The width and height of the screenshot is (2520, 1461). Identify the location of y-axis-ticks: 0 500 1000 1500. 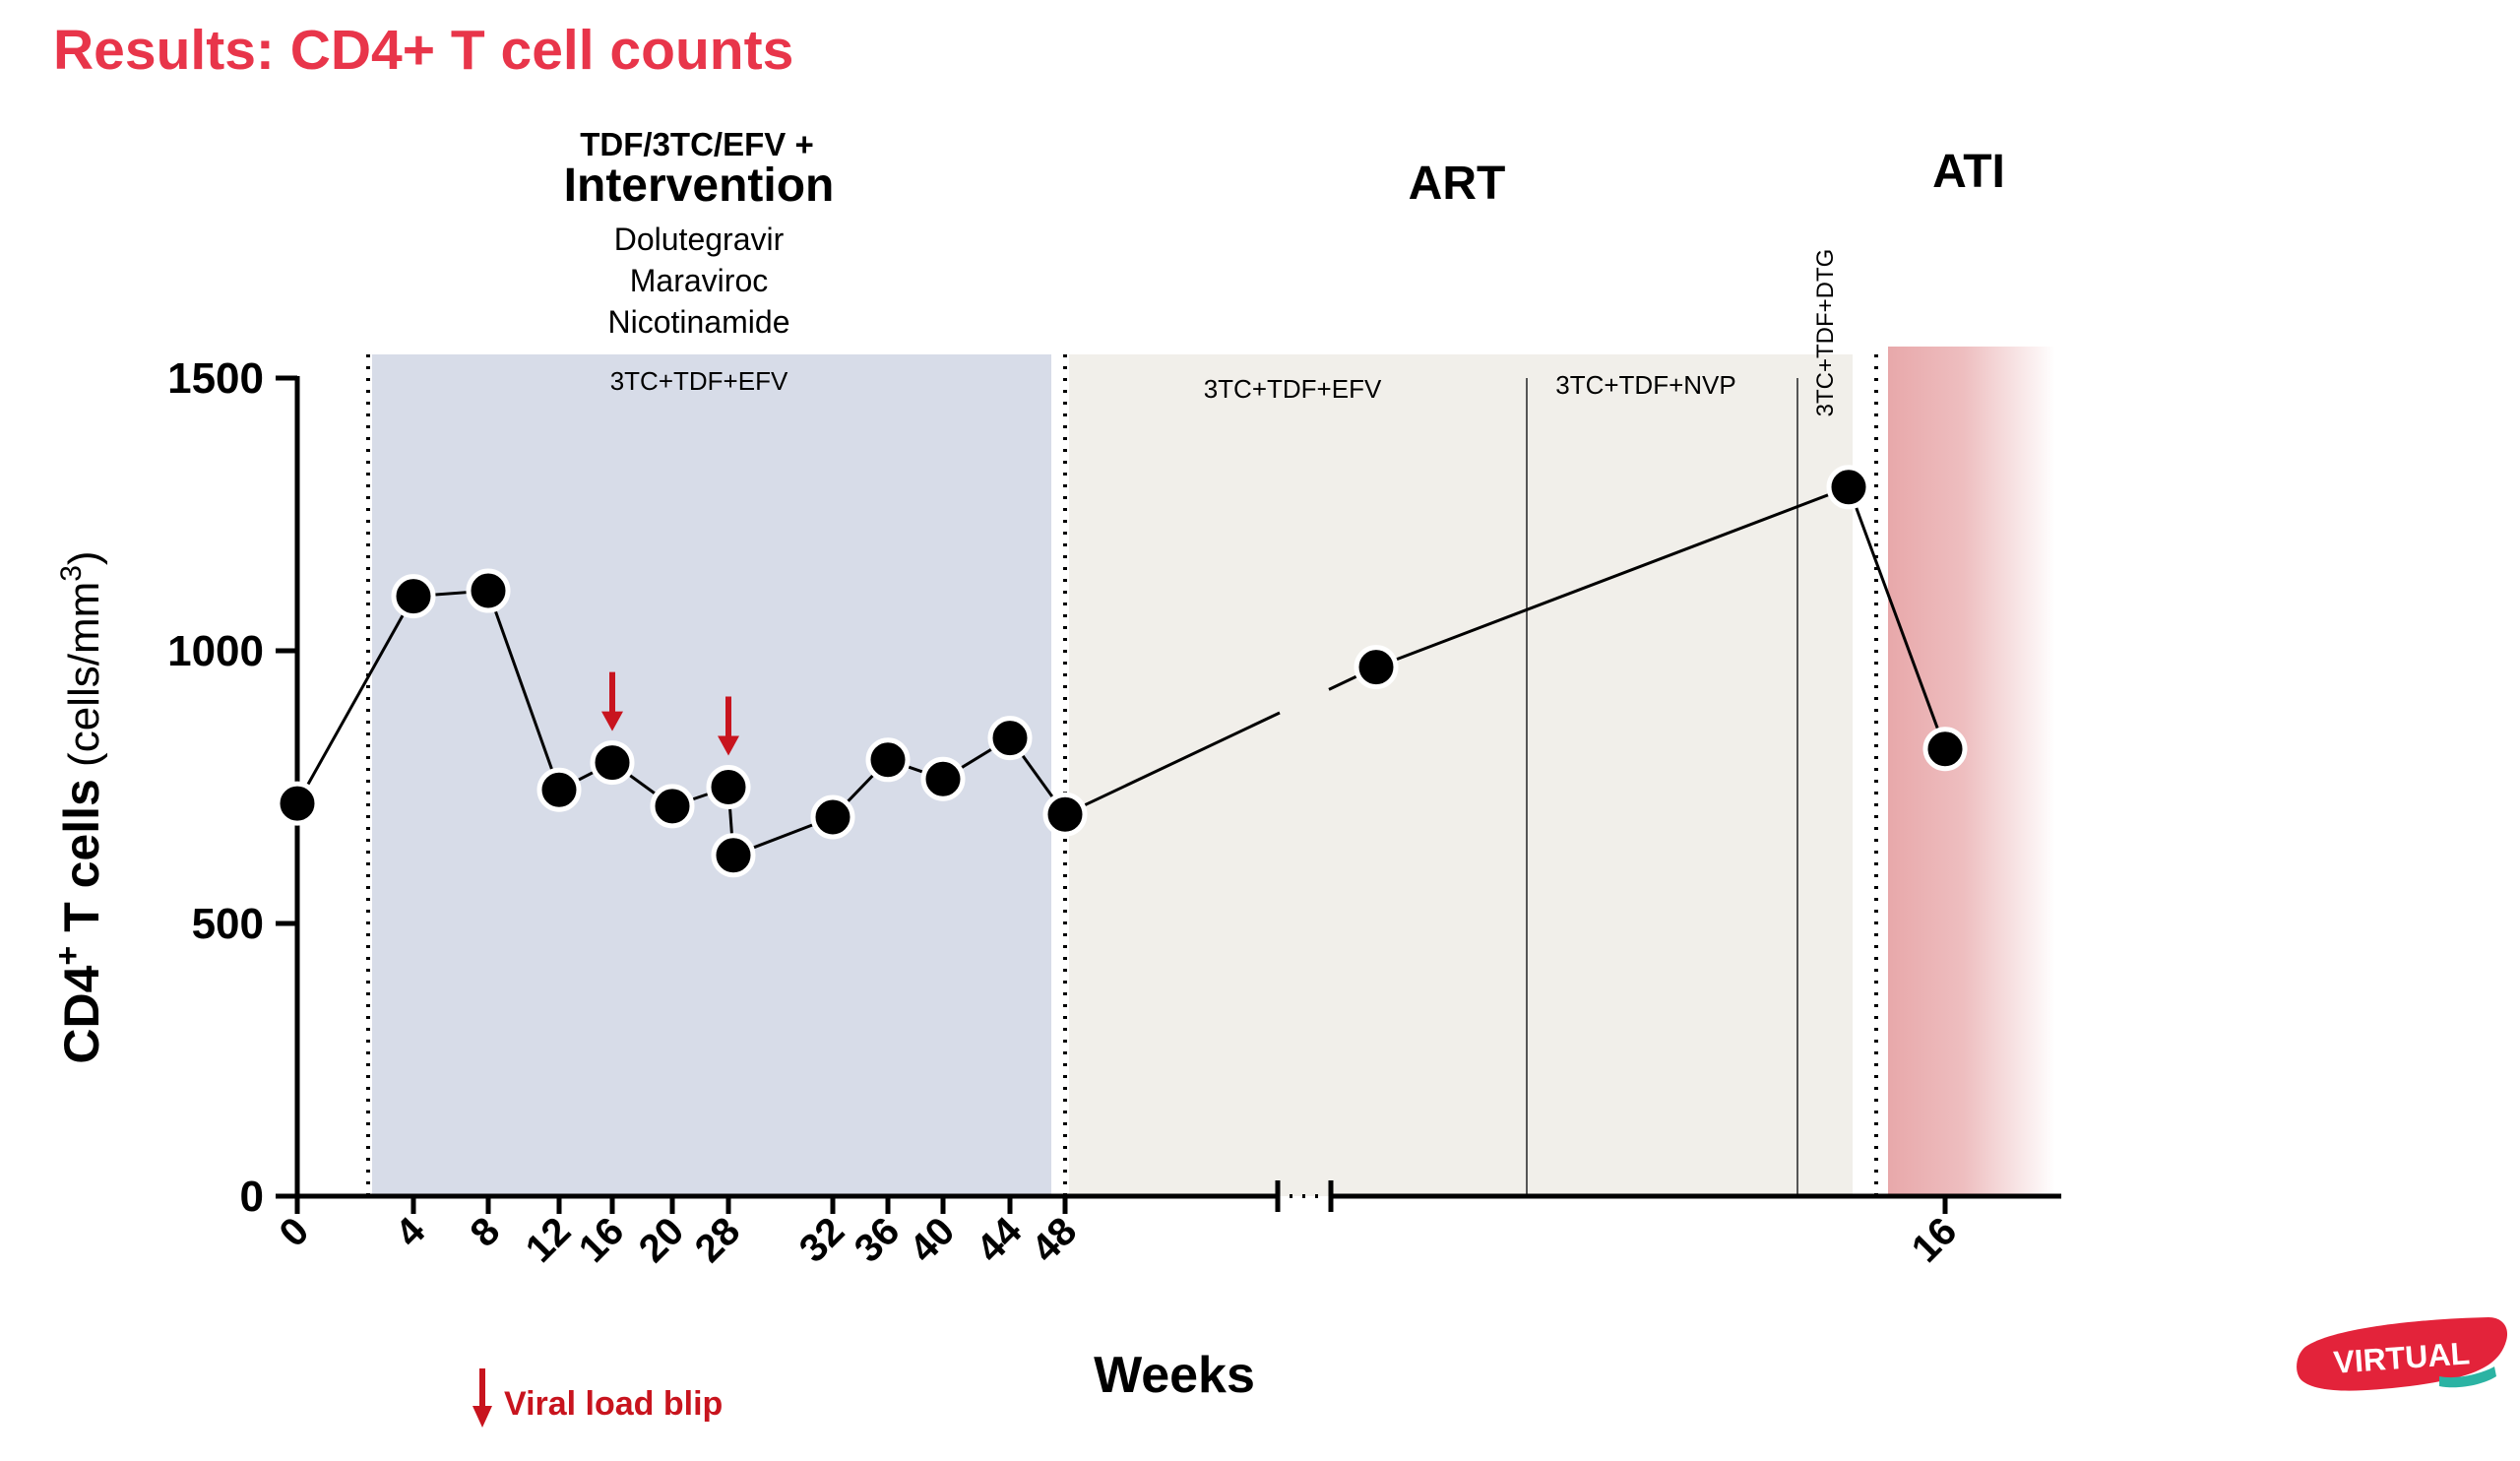
(232, 787).